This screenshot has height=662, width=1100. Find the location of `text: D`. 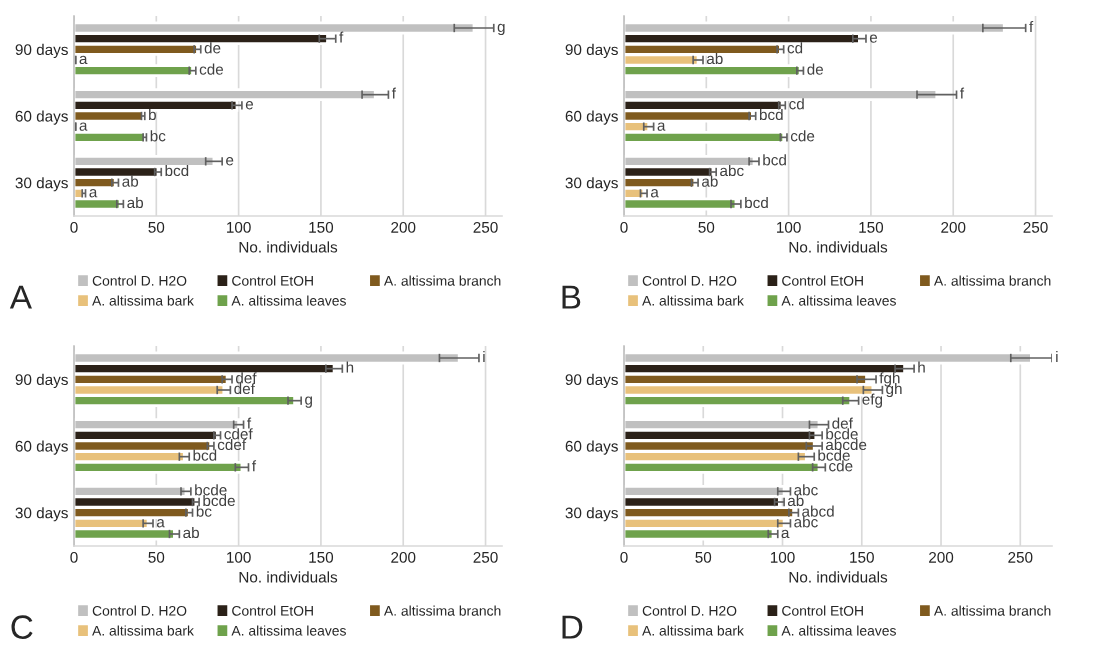

text: D is located at coordinates (572, 627).